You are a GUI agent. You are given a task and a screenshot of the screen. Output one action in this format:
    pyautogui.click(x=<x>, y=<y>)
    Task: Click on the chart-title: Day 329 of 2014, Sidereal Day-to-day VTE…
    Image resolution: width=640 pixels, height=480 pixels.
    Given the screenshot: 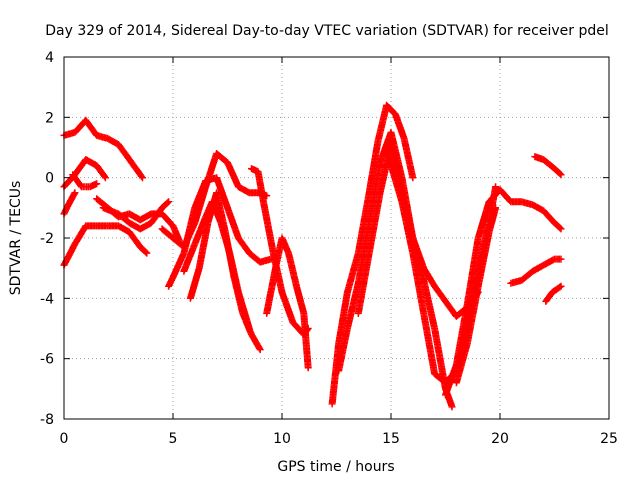 What is the action you would take?
    pyautogui.click(x=327, y=31)
    